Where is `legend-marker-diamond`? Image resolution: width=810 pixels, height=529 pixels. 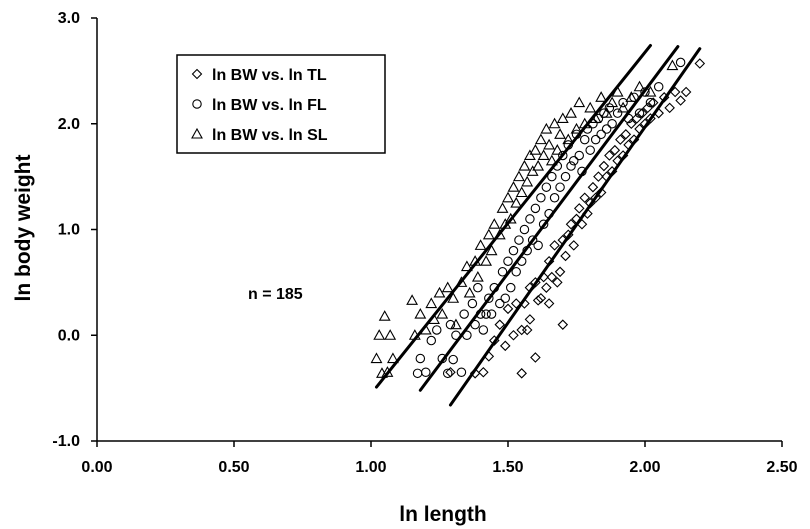
legend-marker-diamond is located at coordinates (197, 74).